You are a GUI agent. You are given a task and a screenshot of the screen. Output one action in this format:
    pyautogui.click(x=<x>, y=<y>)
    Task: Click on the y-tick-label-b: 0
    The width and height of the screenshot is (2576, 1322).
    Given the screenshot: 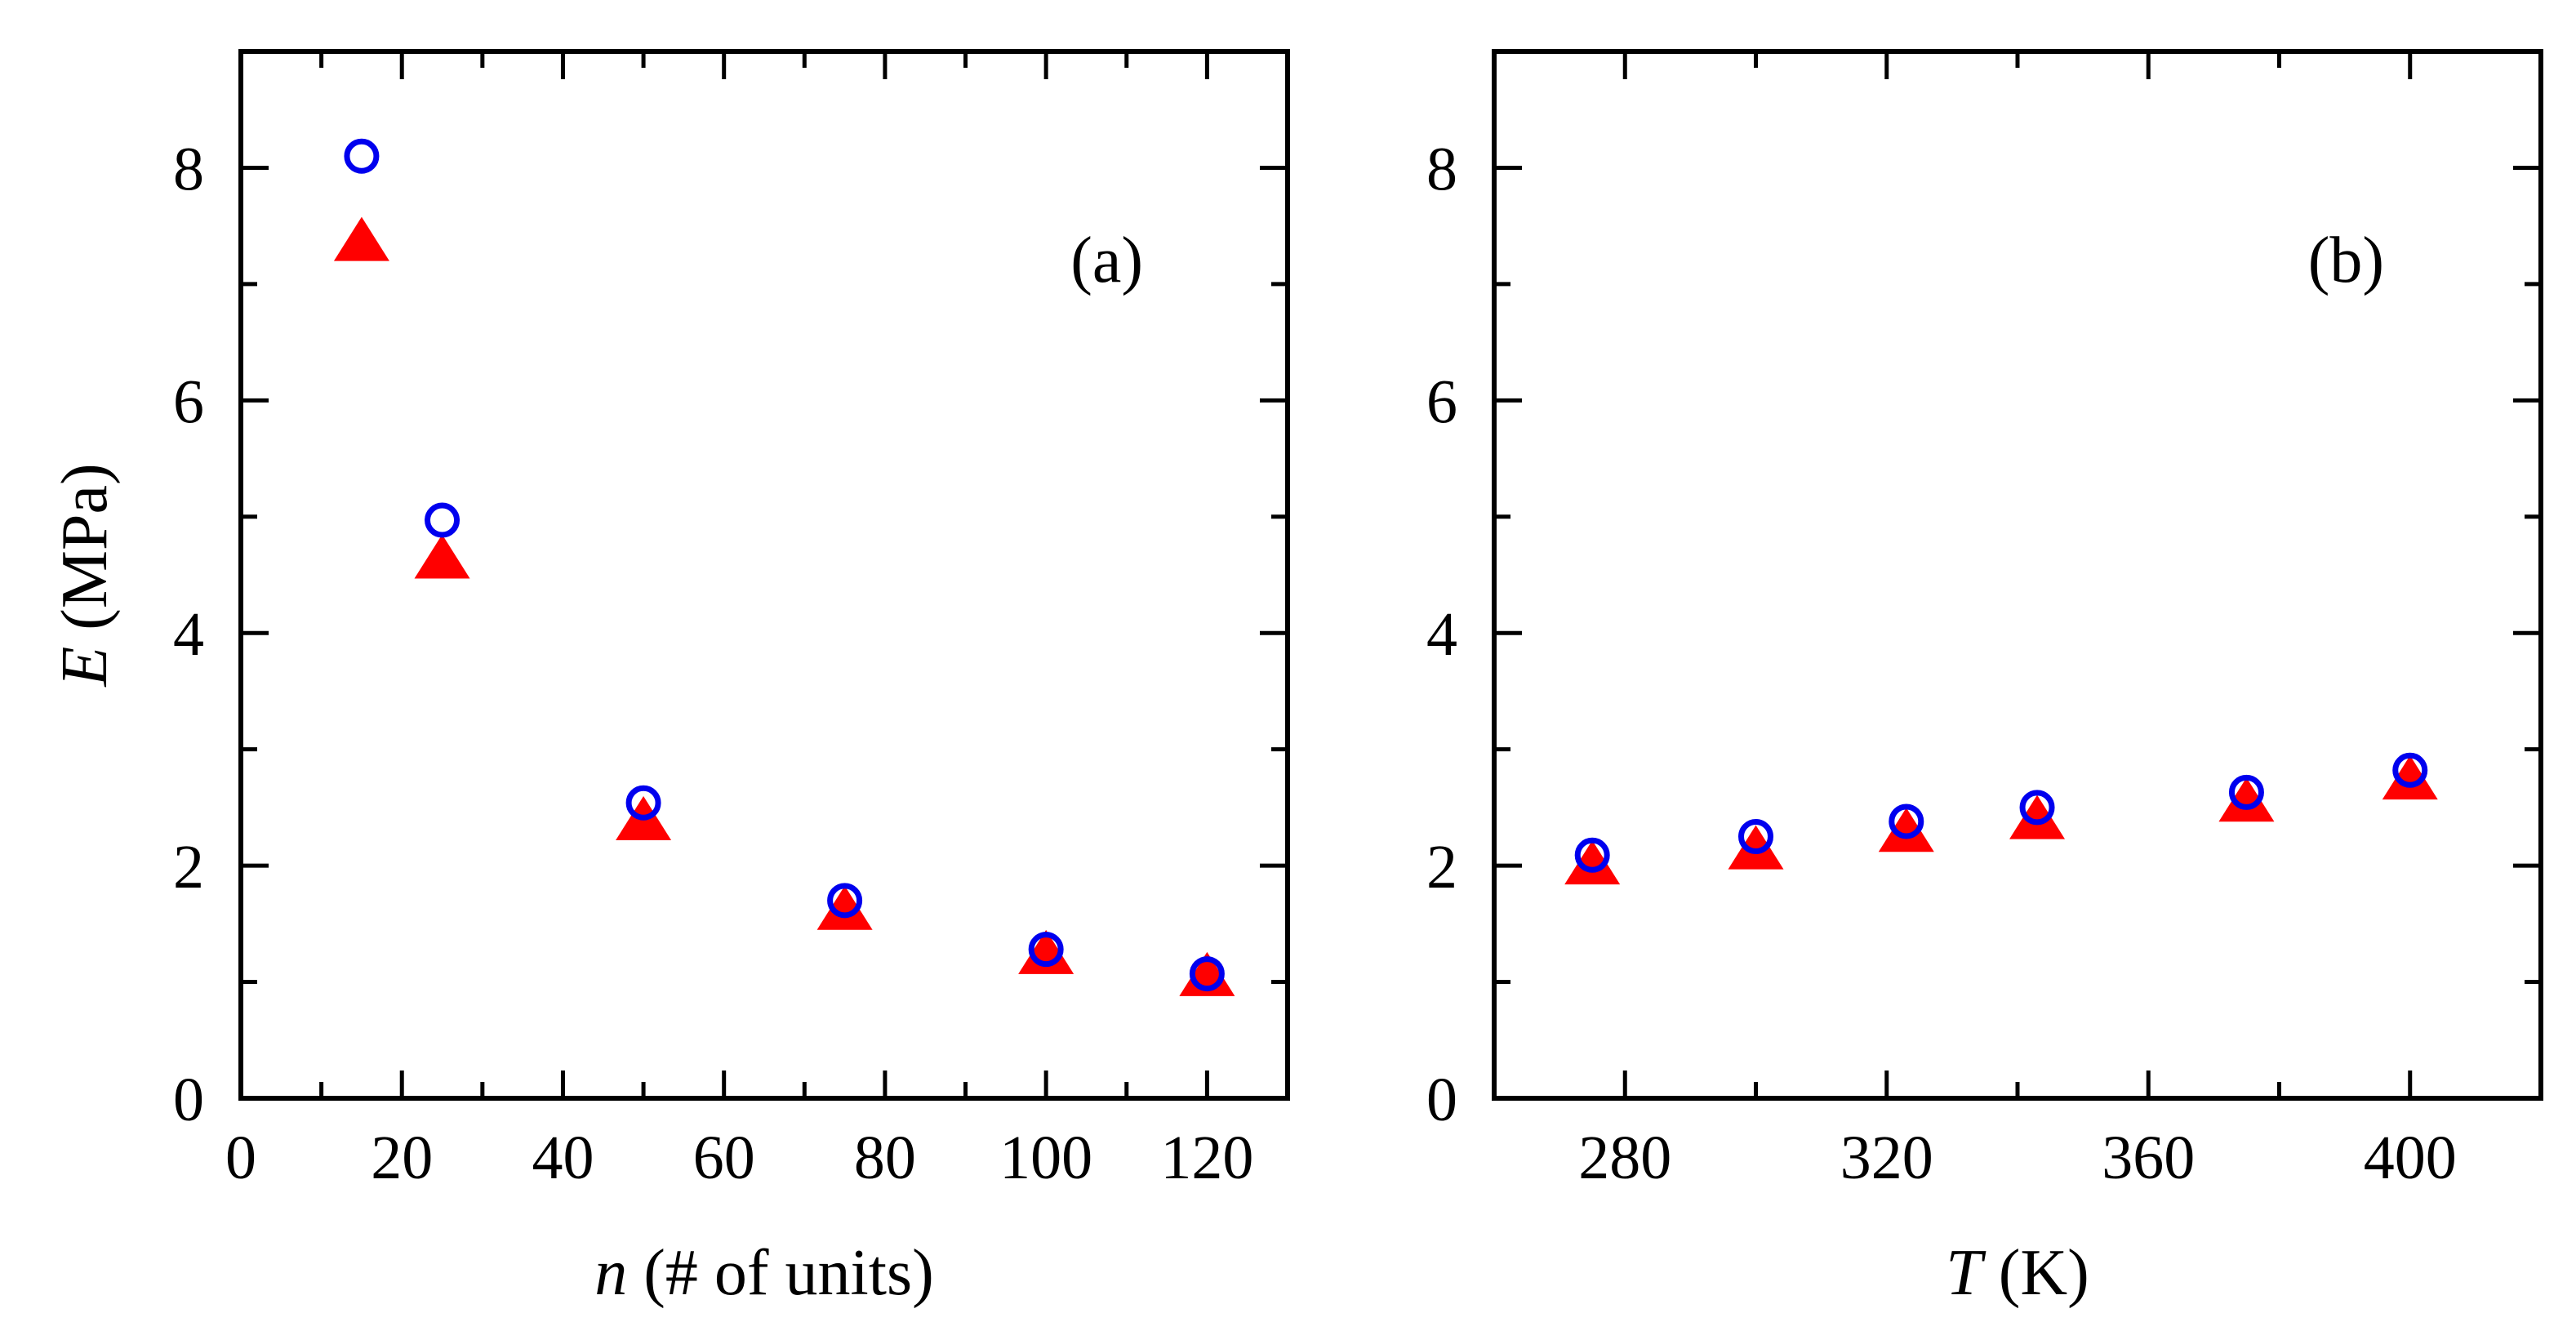 What is the action you would take?
    pyautogui.click(x=1441, y=1100)
    